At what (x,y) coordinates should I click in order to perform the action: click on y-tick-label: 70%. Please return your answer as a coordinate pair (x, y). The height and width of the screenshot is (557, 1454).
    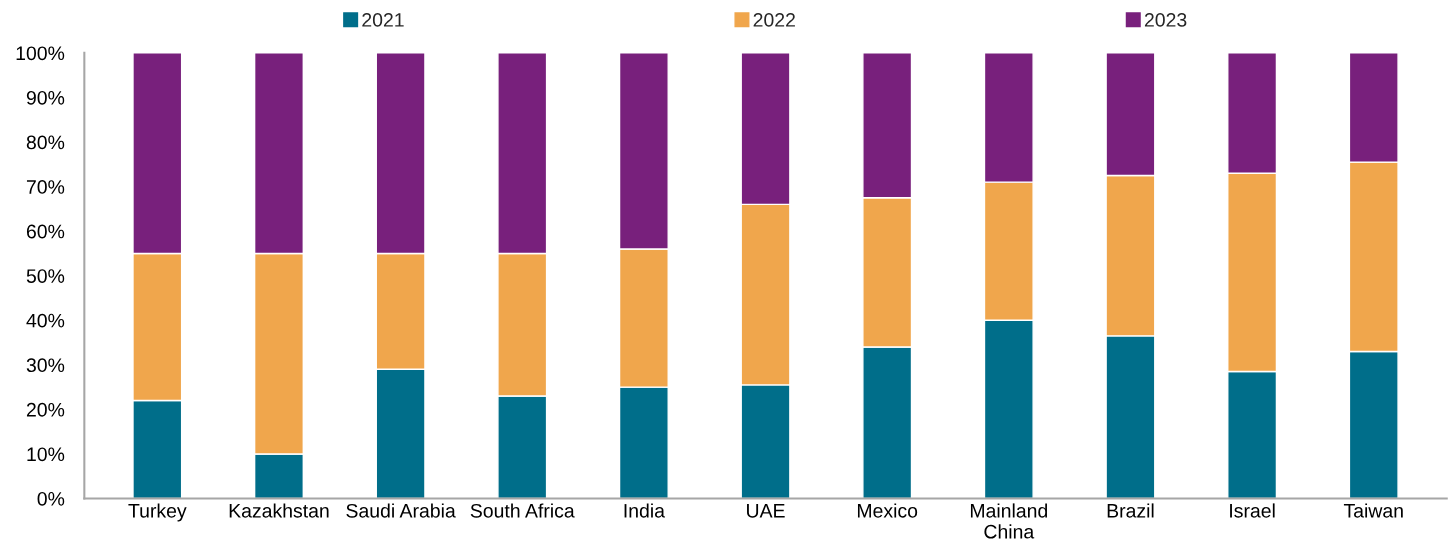
    Looking at the image, I should click on (45, 187).